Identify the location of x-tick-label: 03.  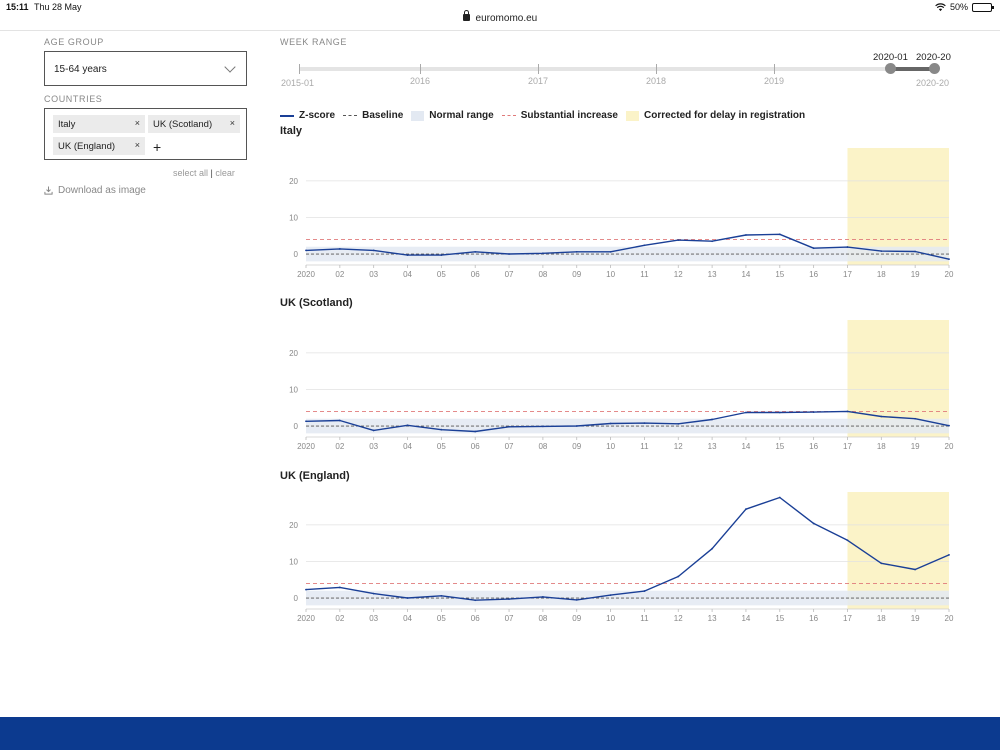
(373, 274).